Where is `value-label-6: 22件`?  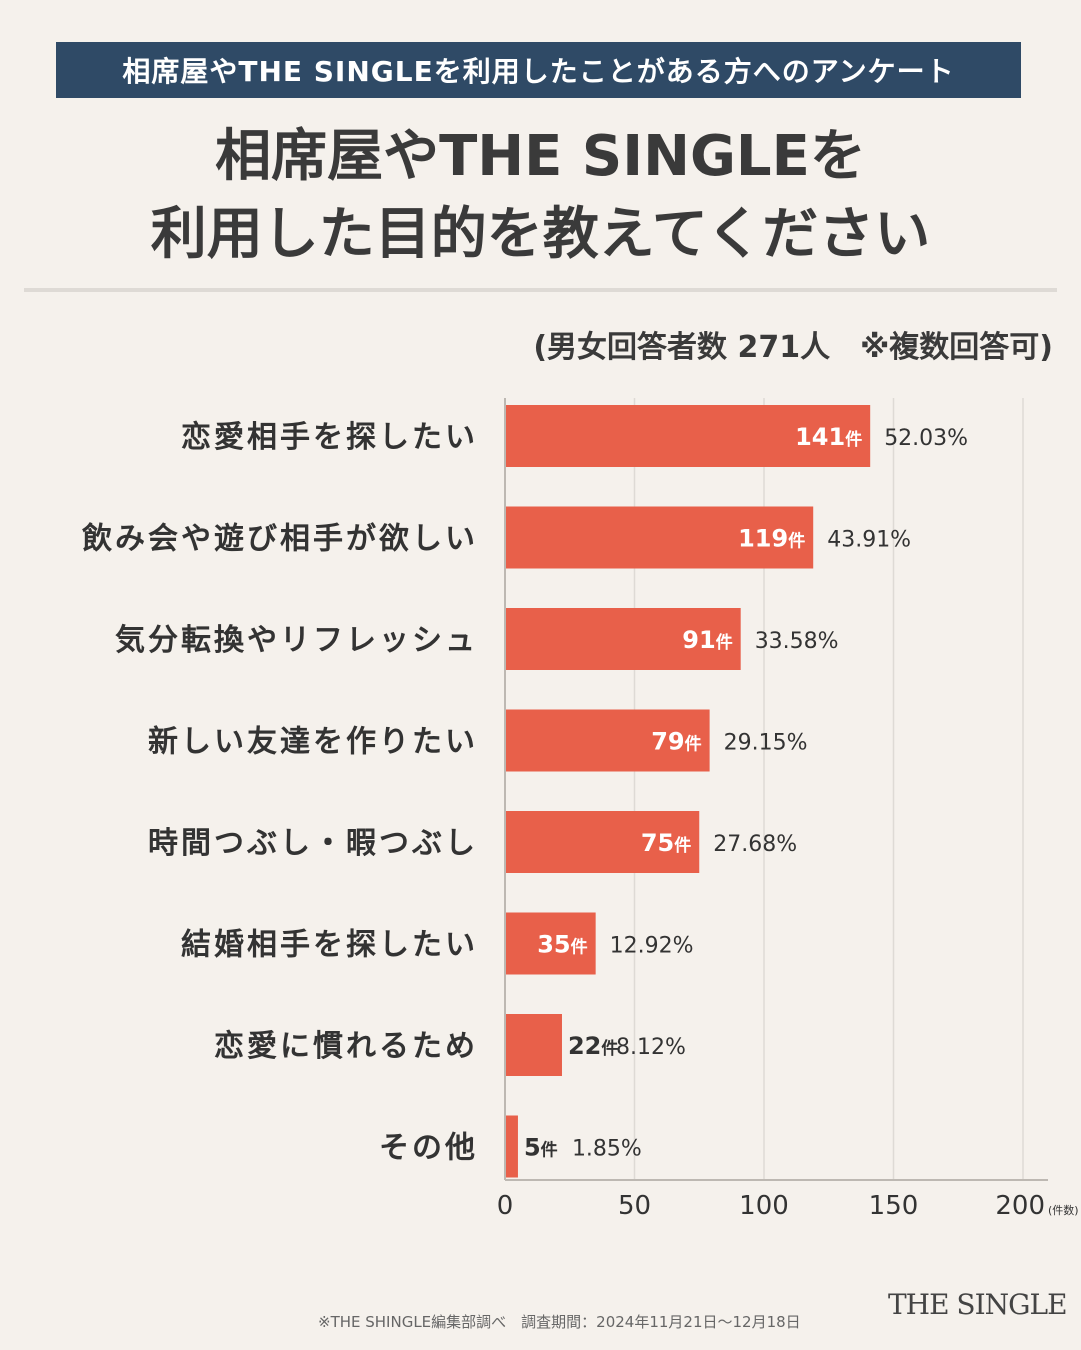
value-label-6: 22件 is located at coordinates (593, 1046).